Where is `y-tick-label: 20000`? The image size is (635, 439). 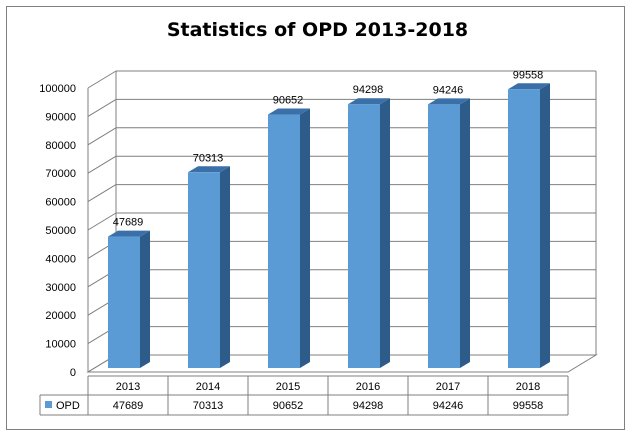 y-tick-label: 20000 is located at coordinates (60, 316).